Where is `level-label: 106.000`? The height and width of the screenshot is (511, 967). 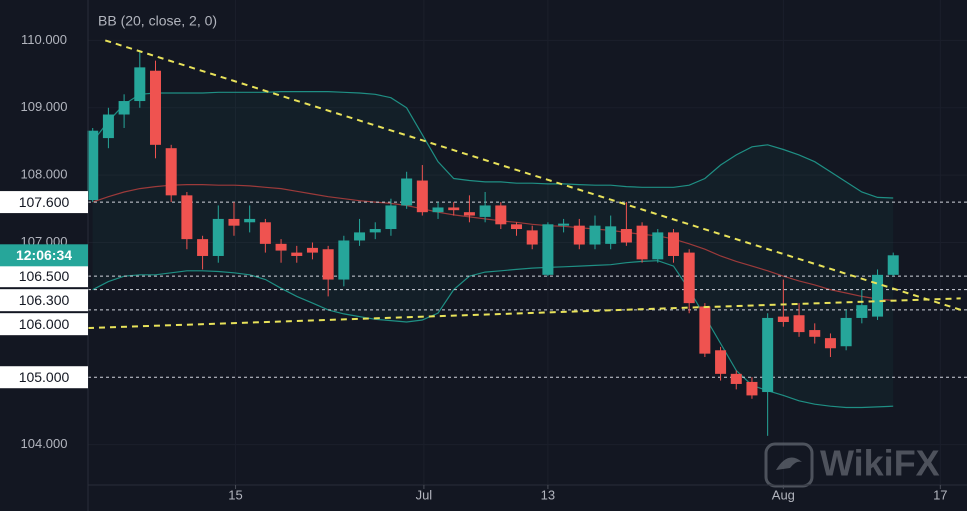
level-label: 106.000 is located at coordinates (44, 324).